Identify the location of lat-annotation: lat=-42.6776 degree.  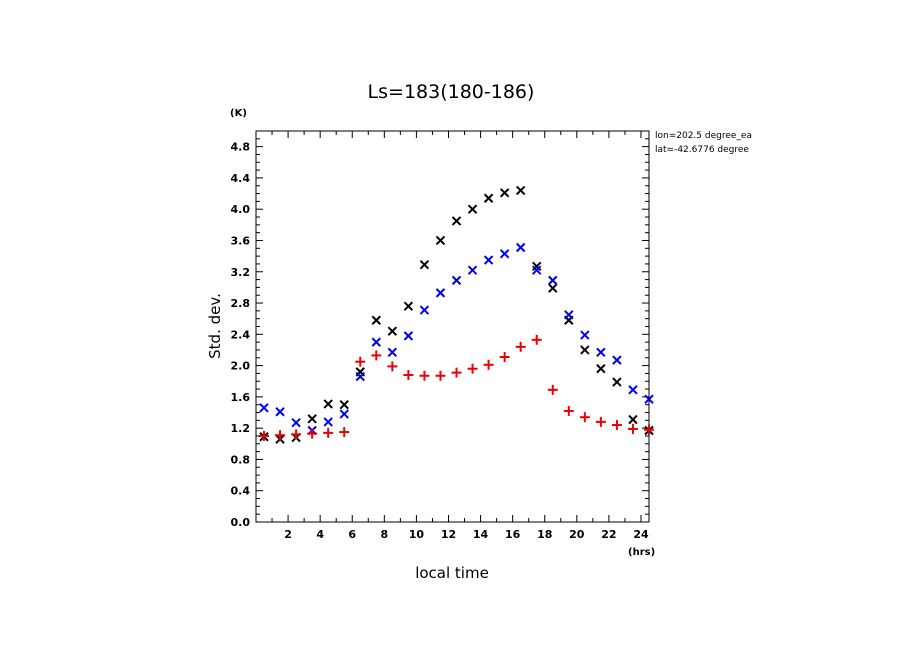
(702, 150).